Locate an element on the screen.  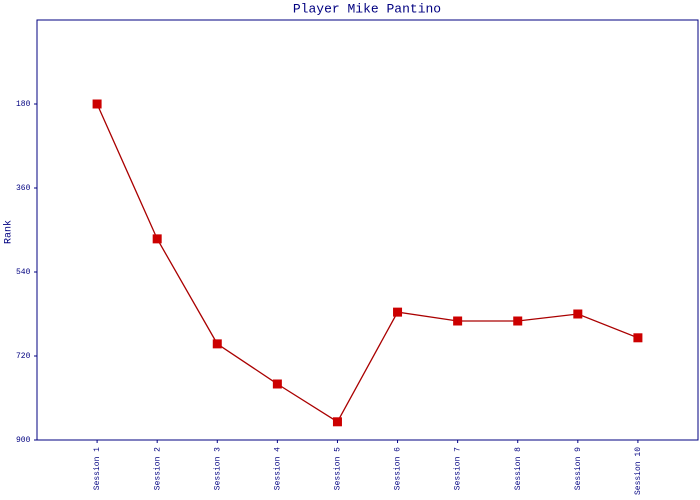
y-tick-label: 180 is located at coordinates (23, 104).